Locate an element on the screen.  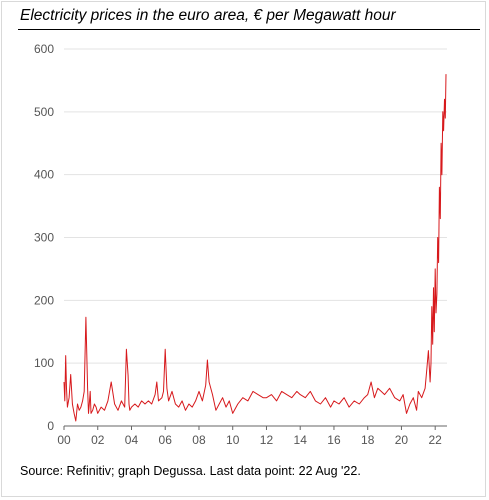
y-axis-ticks: 0 100 200 300 400 500 600 is located at coordinates (44, 237).